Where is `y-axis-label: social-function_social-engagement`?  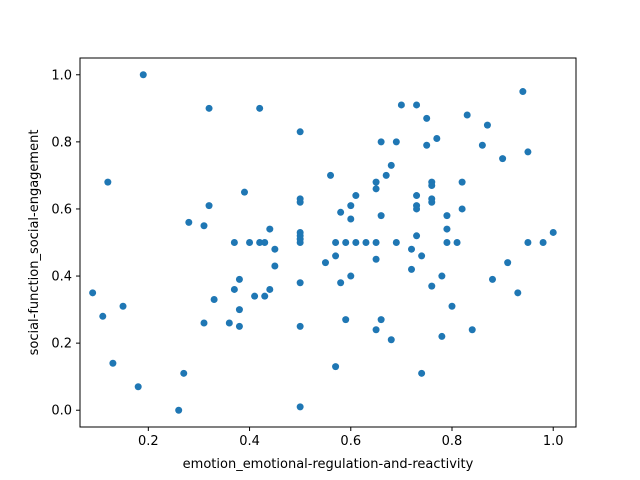
y-axis-label: social-function_social-engagement is located at coordinates (34, 243).